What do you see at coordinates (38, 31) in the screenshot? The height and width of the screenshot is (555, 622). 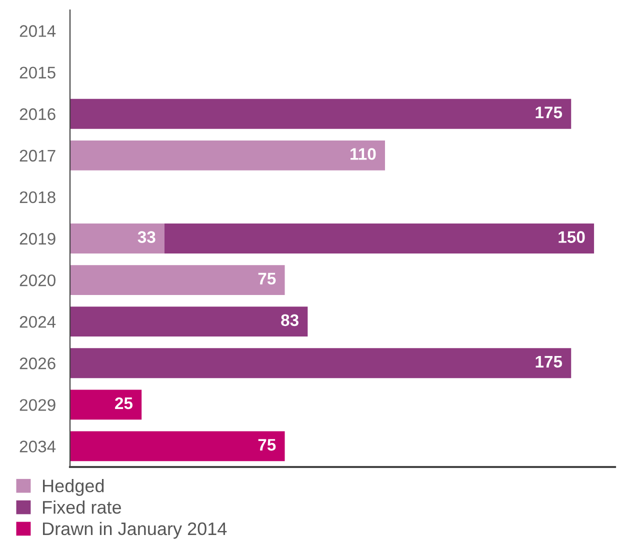 I see `y-tick-label: 2014` at bounding box center [38, 31].